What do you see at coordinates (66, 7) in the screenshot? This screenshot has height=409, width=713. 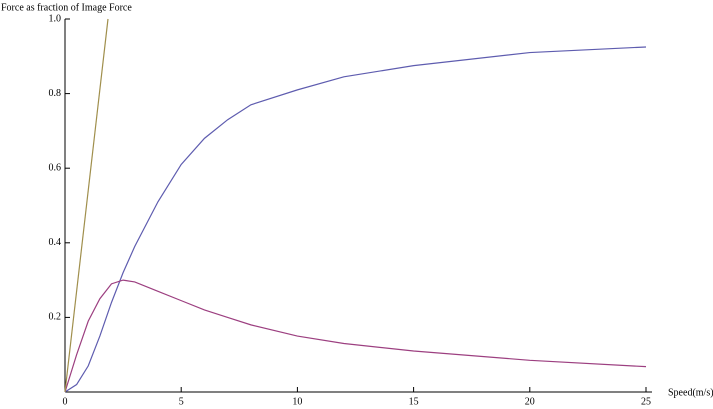 I see `y-axis-label: Force as fraction of Image Force` at bounding box center [66, 7].